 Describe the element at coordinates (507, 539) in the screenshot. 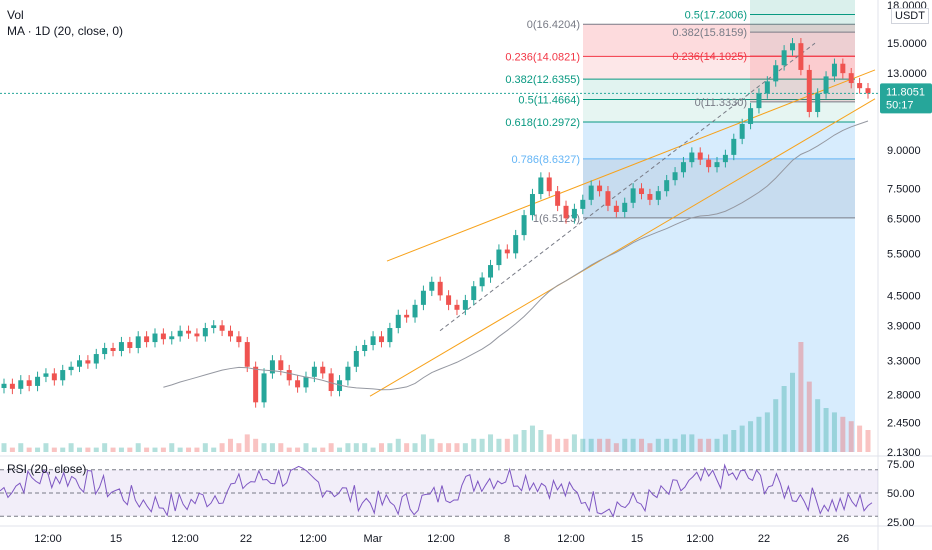

I see `time-tick-label: 8` at that location.